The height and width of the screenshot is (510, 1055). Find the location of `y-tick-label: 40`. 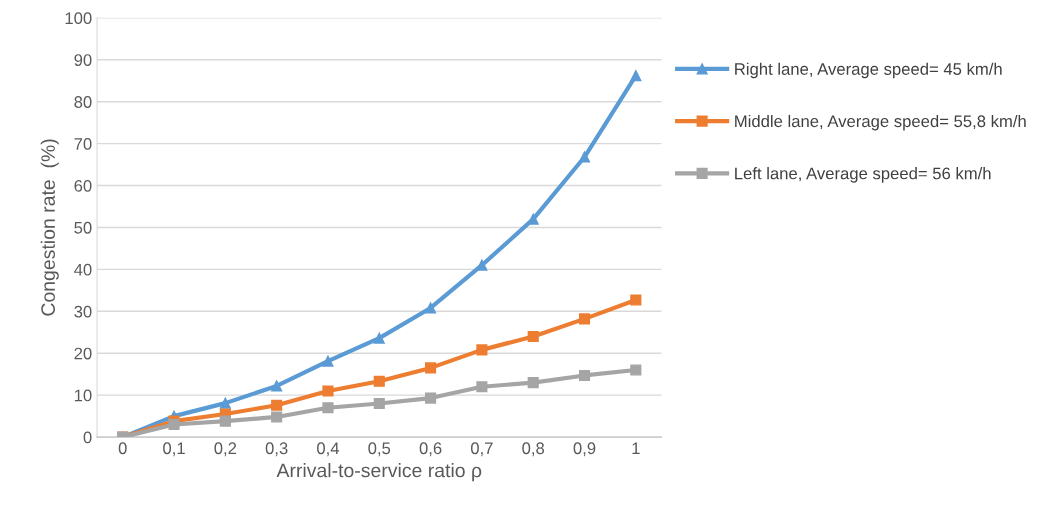

y-tick-label: 40 is located at coordinates (83, 269).